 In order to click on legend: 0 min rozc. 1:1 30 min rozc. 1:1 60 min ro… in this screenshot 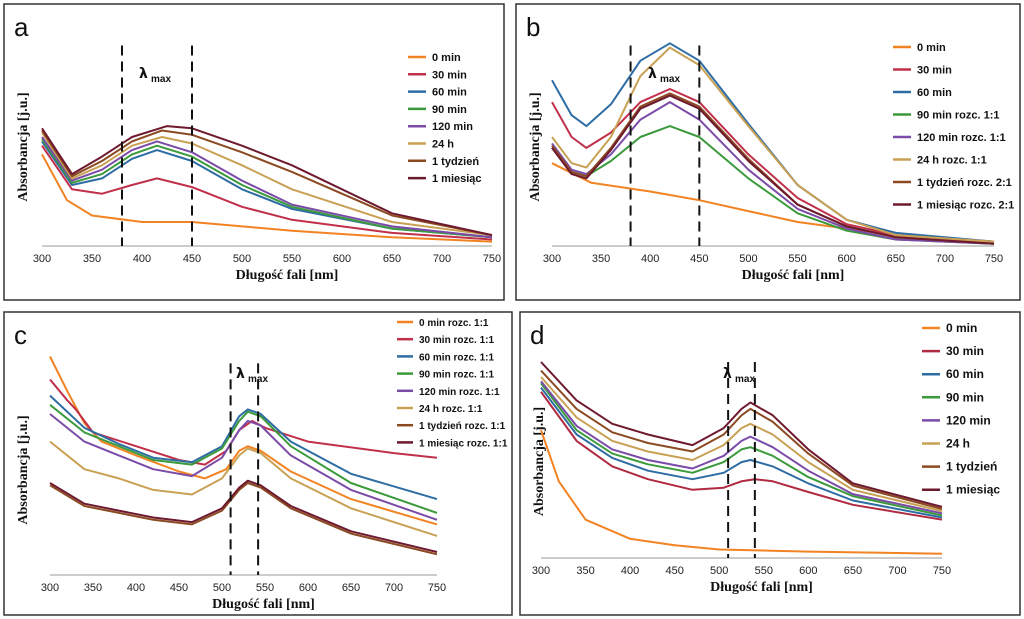, I will do `click(452, 383)`.